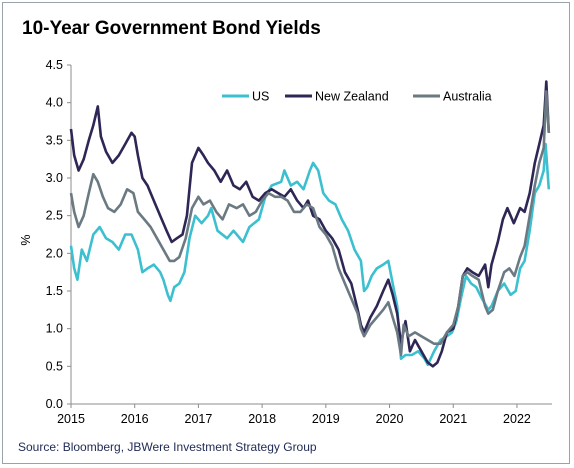 The height and width of the screenshot is (468, 574). Describe the element at coordinates (467, 97) in the screenshot. I see `legend-label-australia: Australia` at that location.